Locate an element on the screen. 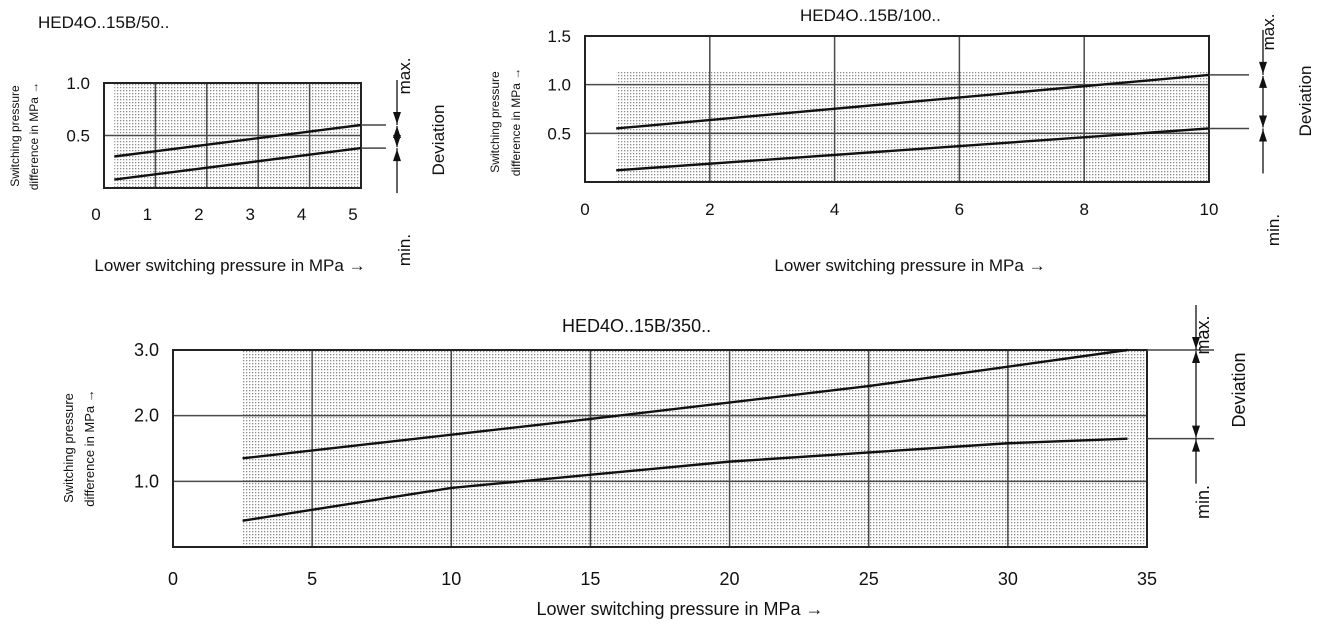 The width and height of the screenshot is (1327, 628). y-tick-label: 2.0 is located at coordinates (146, 416).